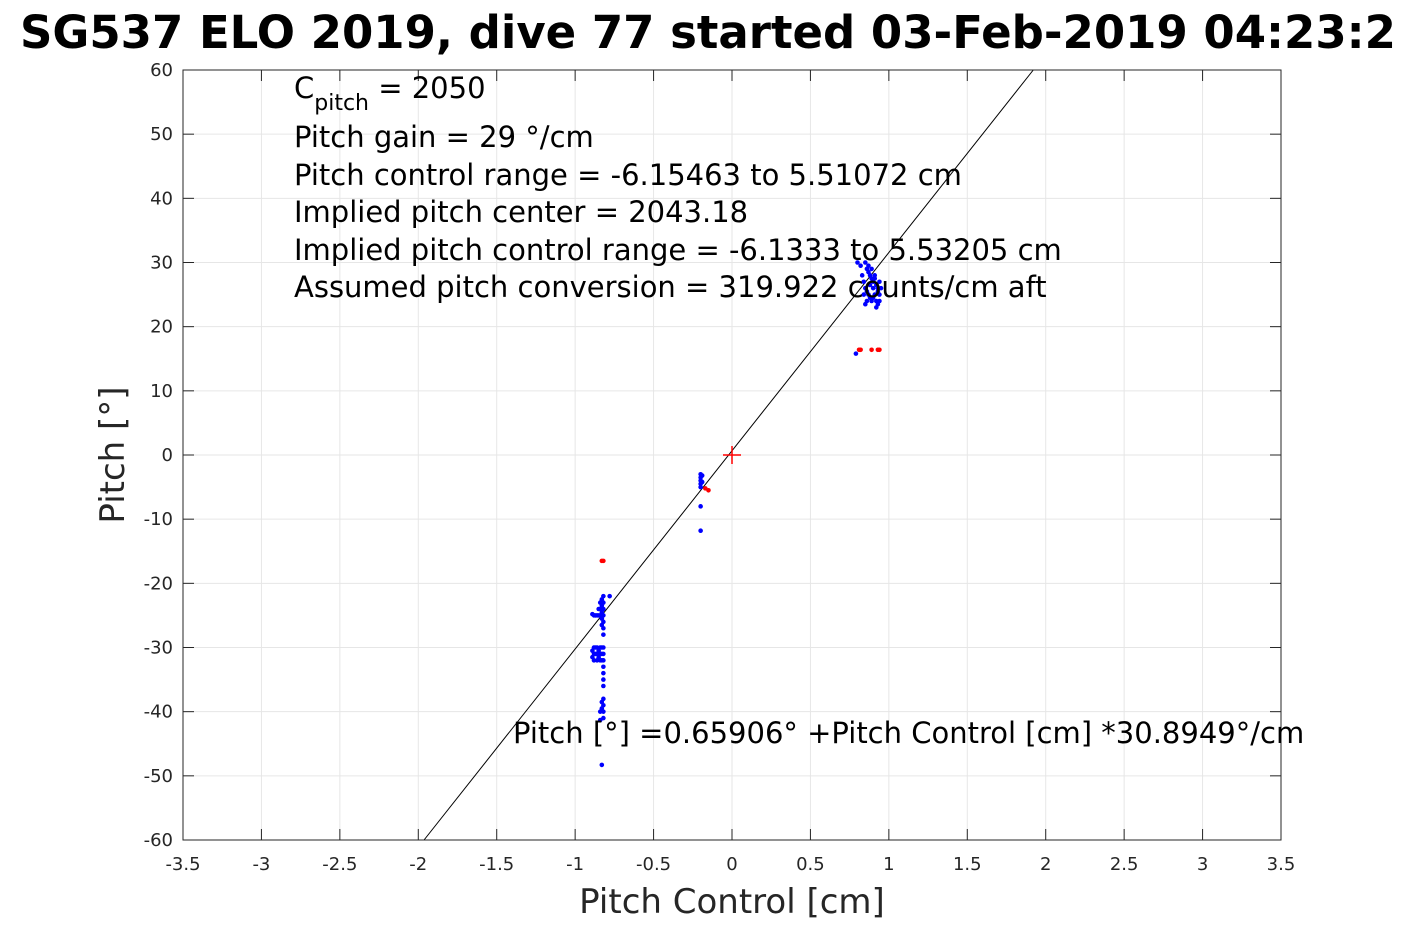 The width and height of the screenshot is (1417, 945). What do you see at coordinates (810, 864) in the screenshot?
I see `x-tick-label: 0.5` at bounding box center [810, 864].